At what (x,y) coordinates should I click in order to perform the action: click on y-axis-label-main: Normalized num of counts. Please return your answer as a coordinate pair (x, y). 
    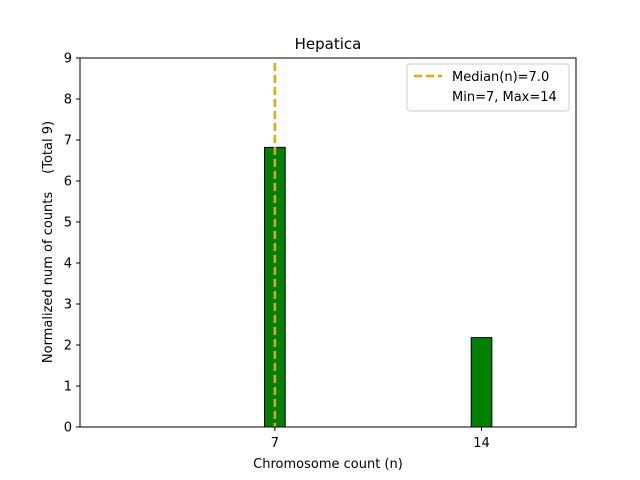
    Looking at the image, I should click on (48, 277).